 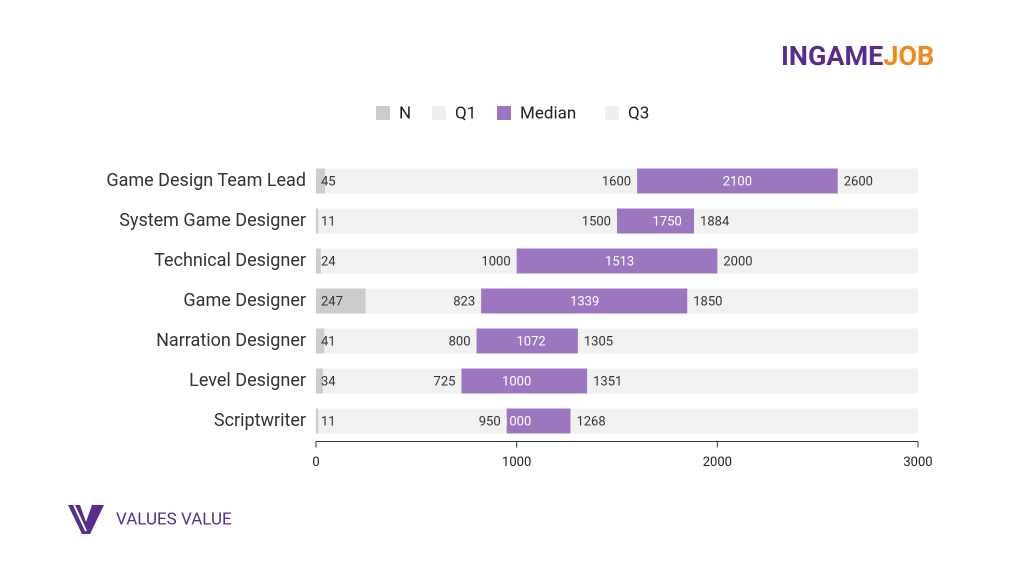 I want to click on category-label: Technical Designer, so click(x=230, y=260).